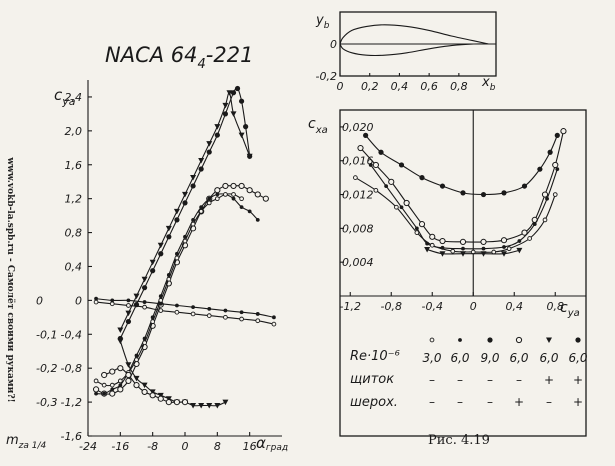 The height and width of the screenshot is (466, 615). What do you see at coordinates (74, 199) in the screenshot?
I see `lift-y-tick-label: 1,2` at bounding box center [74, 199].